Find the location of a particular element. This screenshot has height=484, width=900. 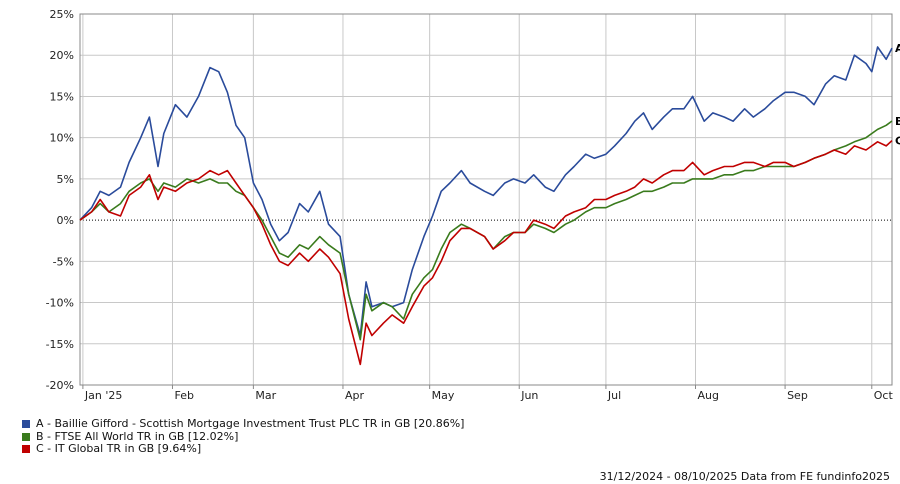

x-tick-label: Jan '25 is located at coordinates (103, 395).